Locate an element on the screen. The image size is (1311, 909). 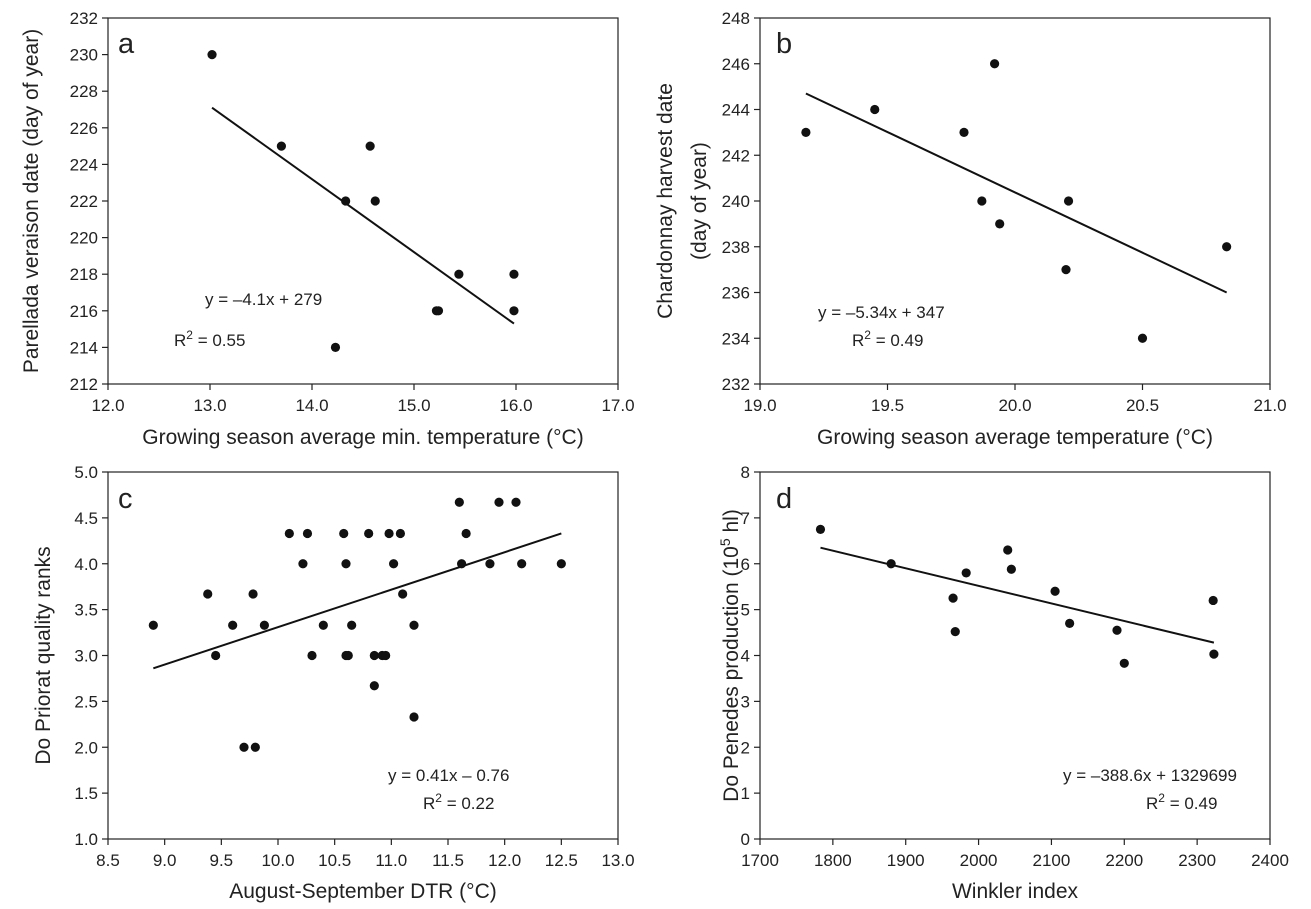
panel-b-y-tick-label: 234 is located at coordinates (736, 338).